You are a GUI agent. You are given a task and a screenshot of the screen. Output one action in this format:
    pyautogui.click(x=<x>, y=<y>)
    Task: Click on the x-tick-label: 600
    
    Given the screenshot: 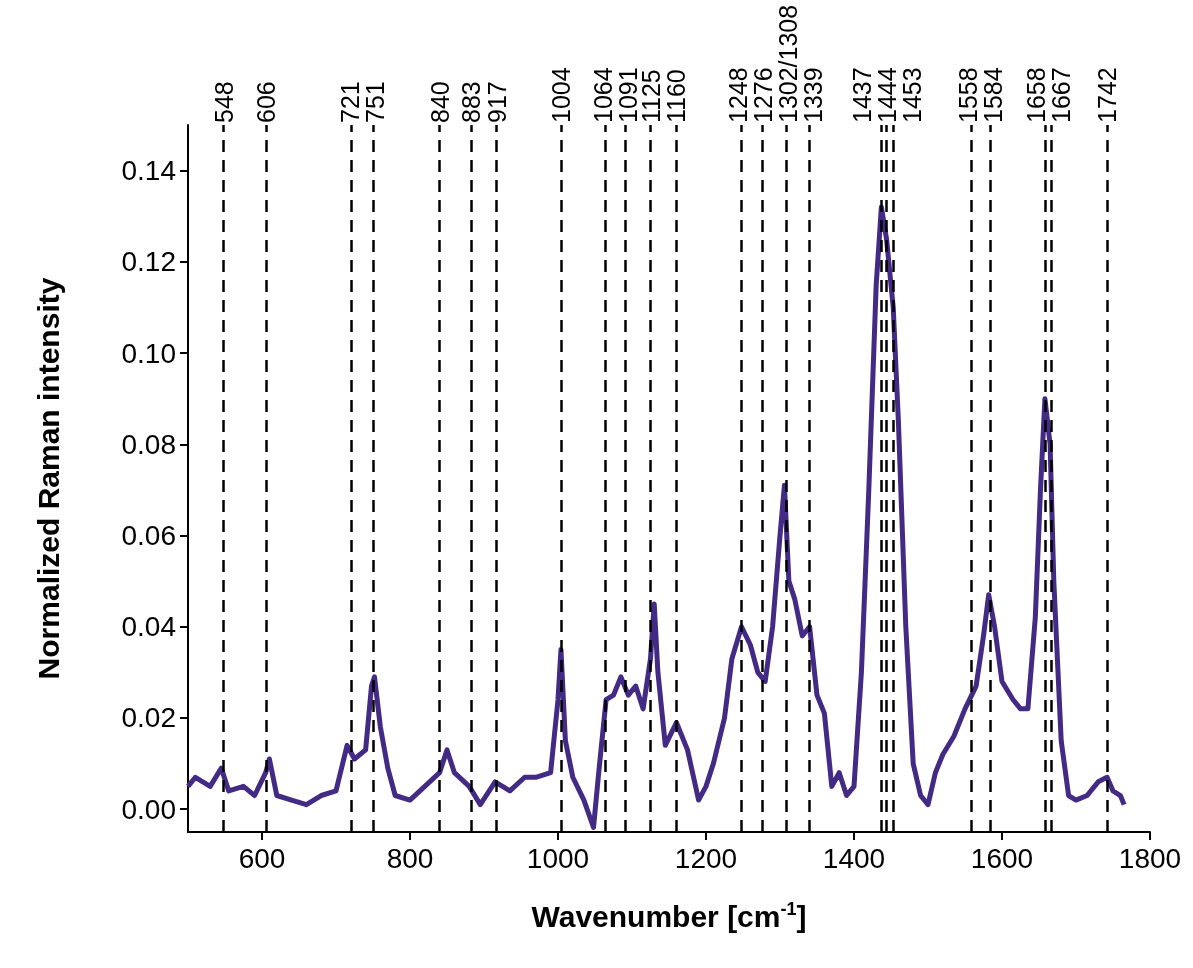 What is the action you would take?
    pyautogui.click(x=262, y=858)
    